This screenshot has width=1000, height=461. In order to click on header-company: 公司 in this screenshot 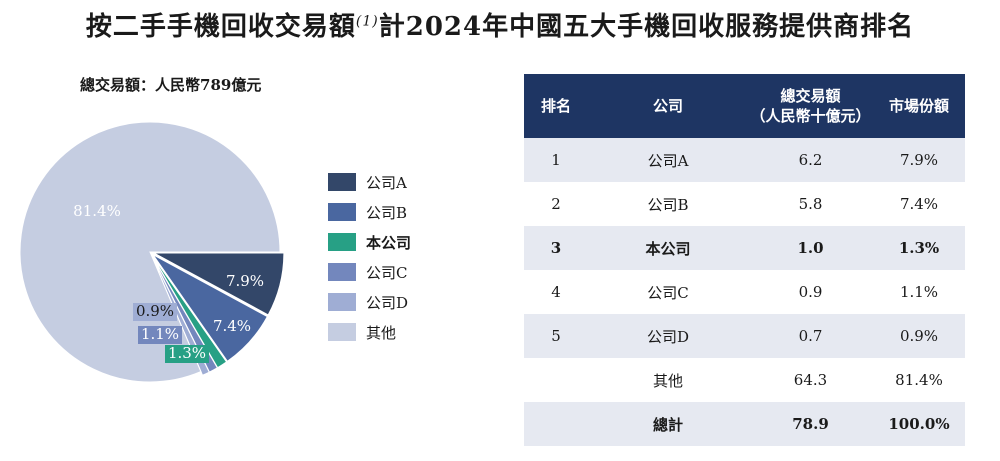, I will do `click(668, 106)`.